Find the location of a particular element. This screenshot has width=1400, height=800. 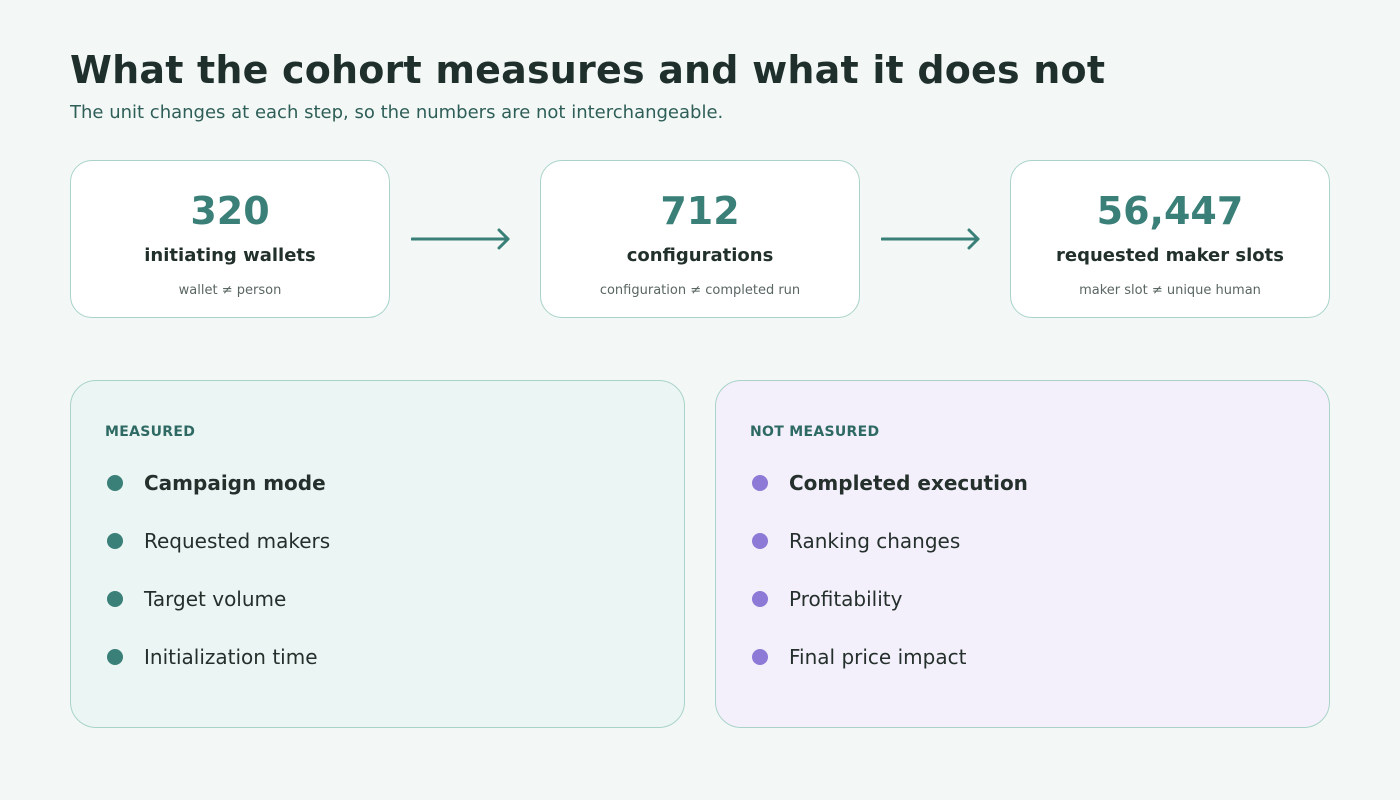

stat-value: 320 is located at coordinates (230, 211).